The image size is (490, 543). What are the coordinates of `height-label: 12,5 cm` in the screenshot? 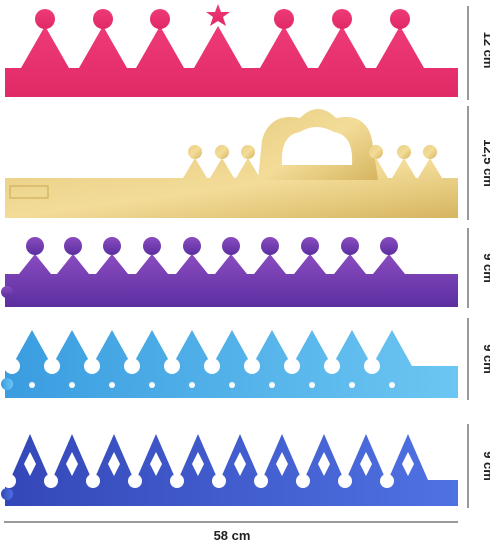 It's located at (485, 163).